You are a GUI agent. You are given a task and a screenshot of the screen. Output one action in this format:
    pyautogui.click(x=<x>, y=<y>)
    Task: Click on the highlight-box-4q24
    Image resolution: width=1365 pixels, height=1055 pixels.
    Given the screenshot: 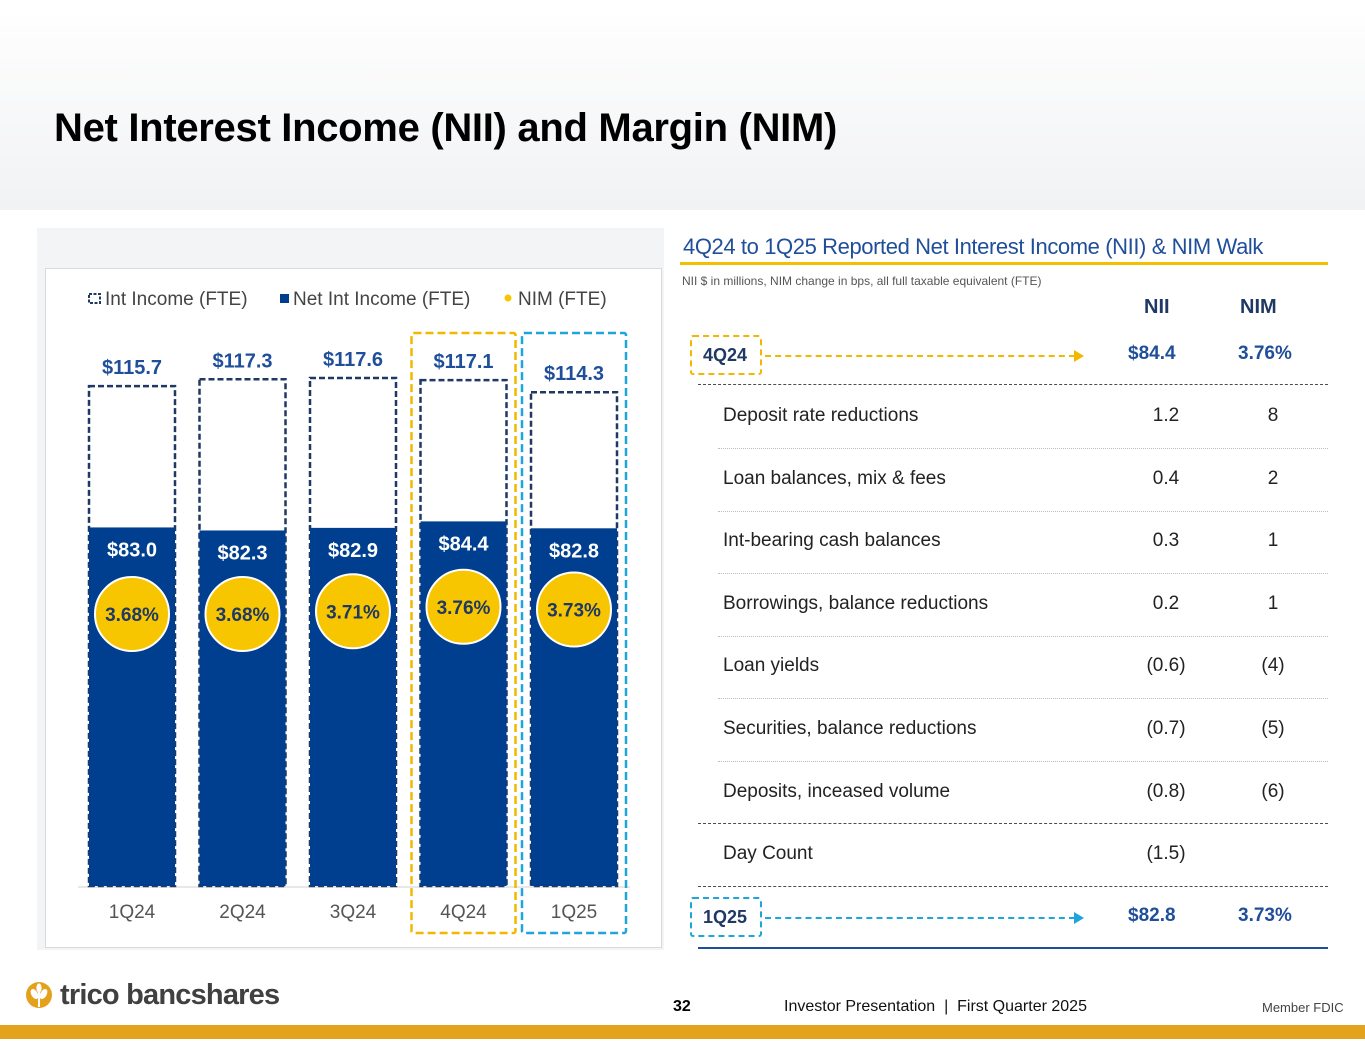 What is the action you would take?
    pyautogui.click(x=463, y=633)
    